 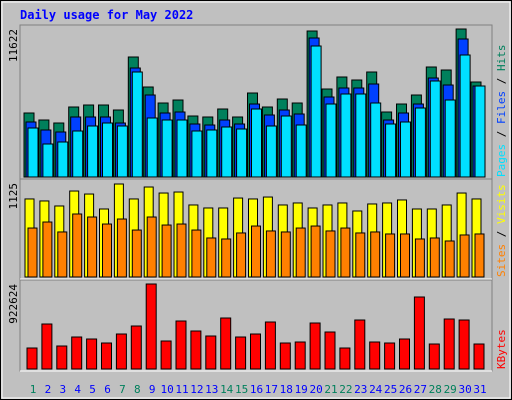 What do you see at coordinates (501, 107) in the screenshot?
I see `legend-entry: Files` at bounding box center [501, 107].